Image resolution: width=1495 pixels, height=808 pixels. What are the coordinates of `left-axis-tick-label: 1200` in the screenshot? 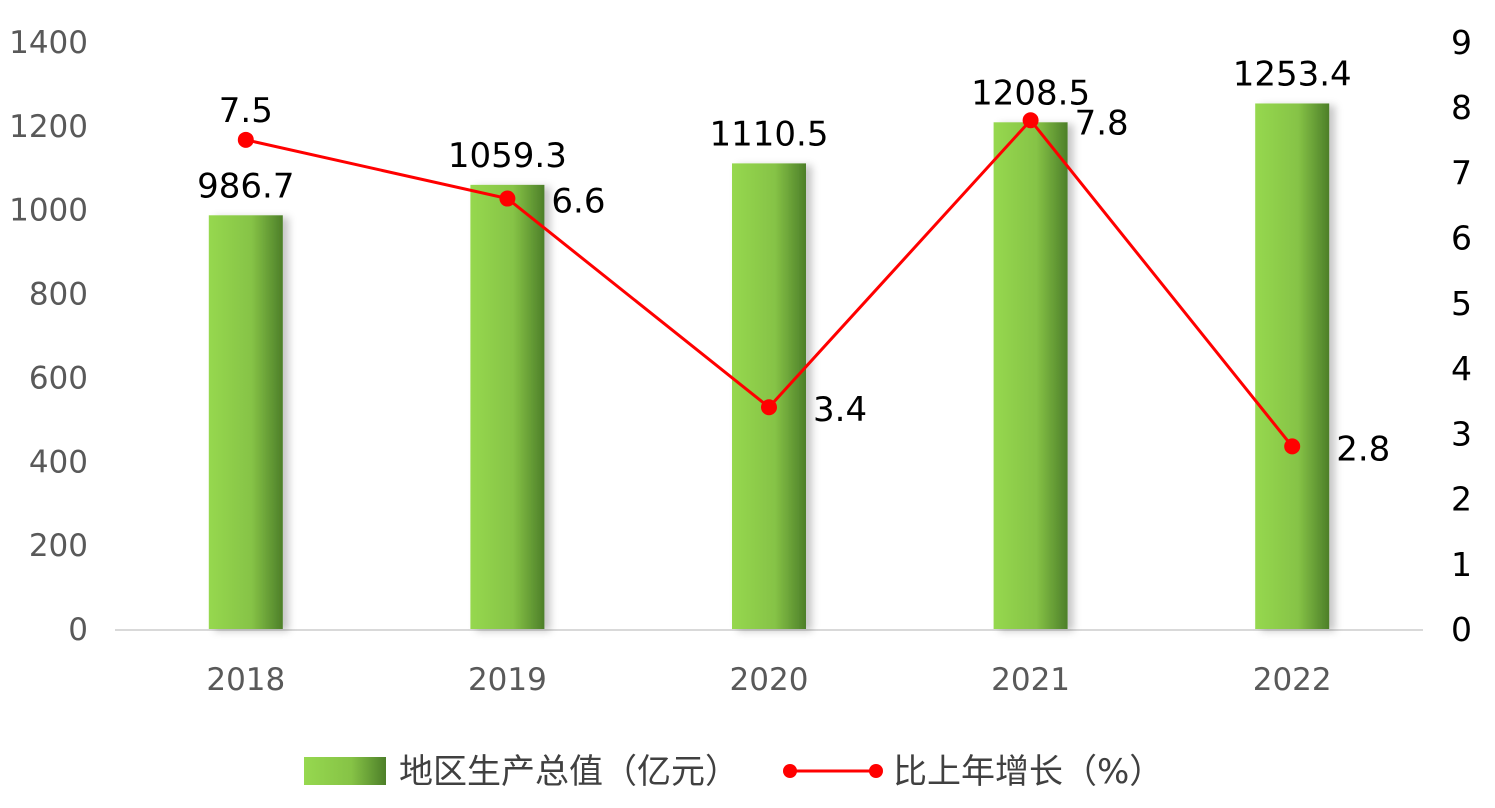 It's located at (48, 127).